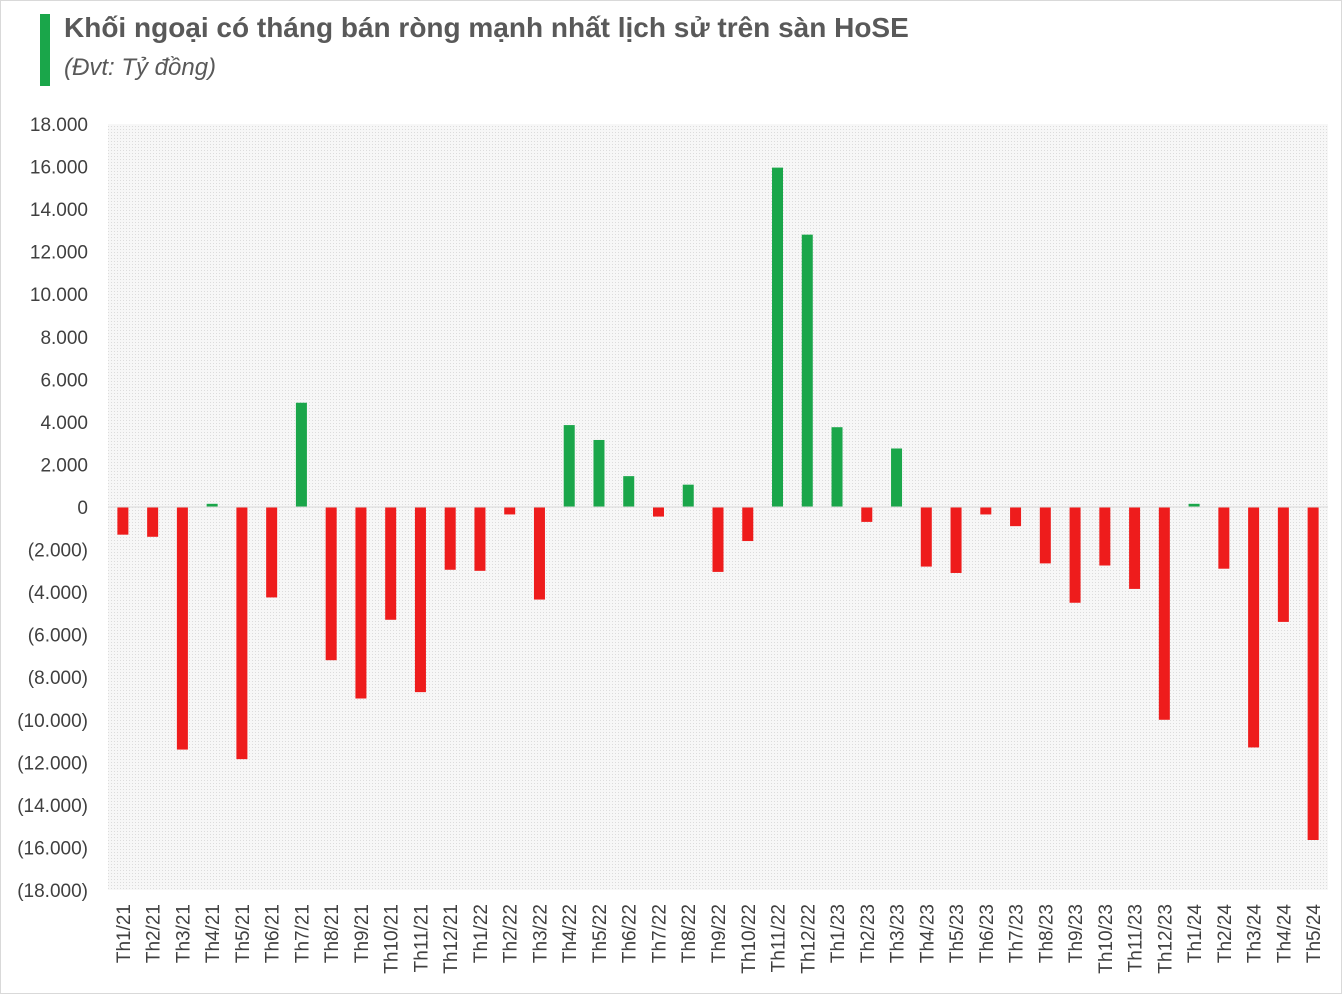 The height and width of the screenshot is (996, 1344). Describe the element at coordinates (570, 933) in the screenshot. I see `x-tick-label: Th4/22` at that location.